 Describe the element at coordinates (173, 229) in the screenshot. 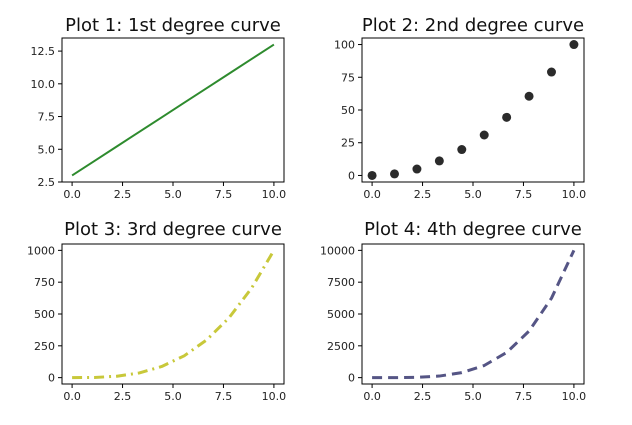

I see `subplot-title: Plot 3: 3rd degree curve` at that location.